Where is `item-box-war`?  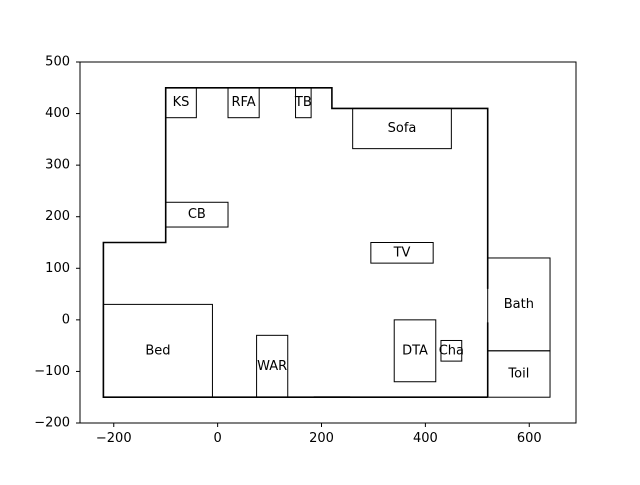
item-box-war is located at coordinates (272, 366).